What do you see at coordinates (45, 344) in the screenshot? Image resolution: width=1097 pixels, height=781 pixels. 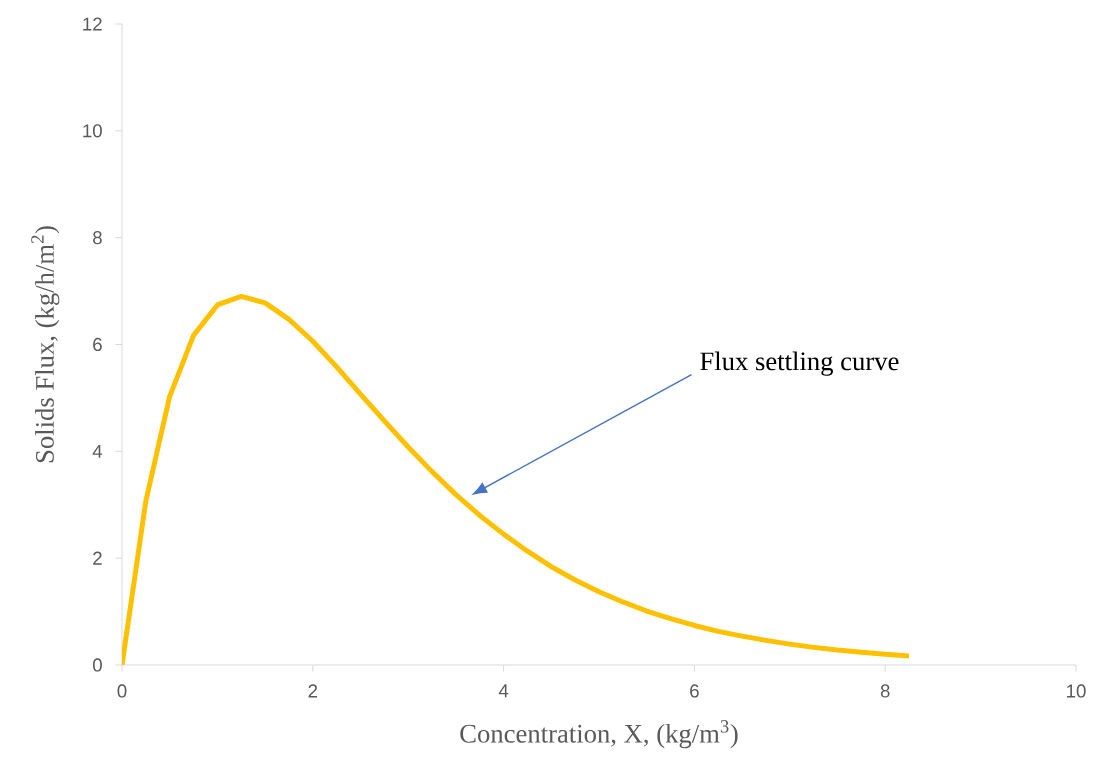 I see `y-axis-title: Solids Flux, (kg/h/m$^{2}$)` at bounding box center [45, 344].